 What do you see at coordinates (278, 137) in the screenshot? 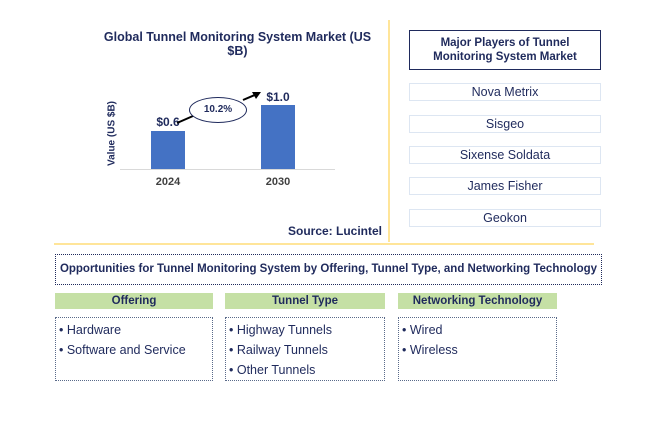
I see `bar-2030` at bounding box center [278, 137].